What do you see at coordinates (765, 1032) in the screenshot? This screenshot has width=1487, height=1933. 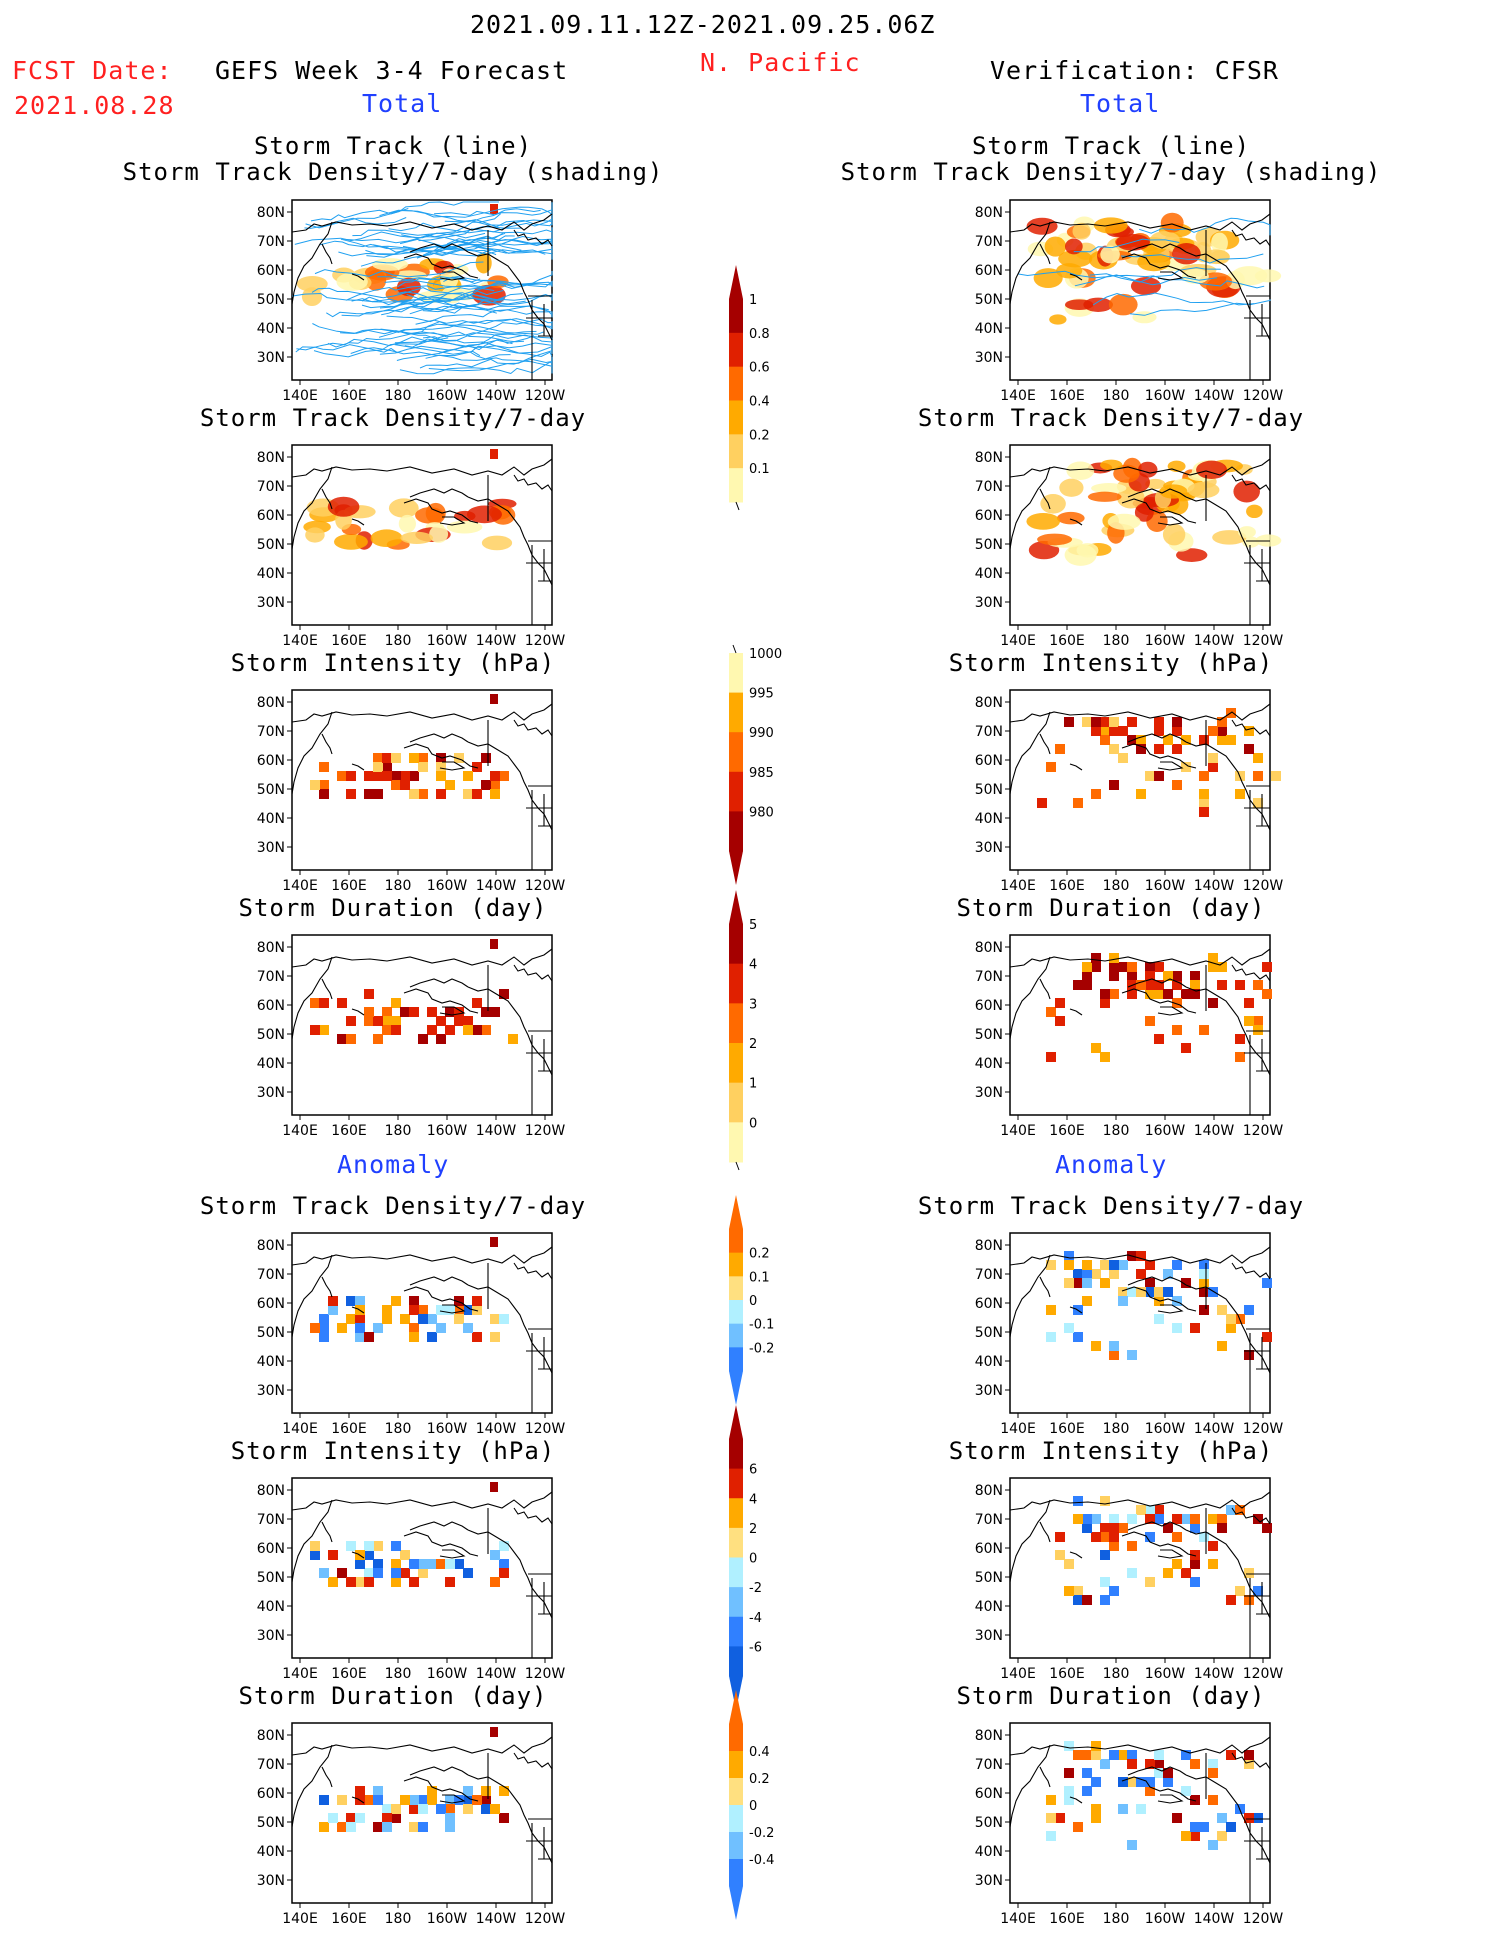 I see `colorbar-duration: 5 4 3 2 1 0` at bounding box center [765, 1032].